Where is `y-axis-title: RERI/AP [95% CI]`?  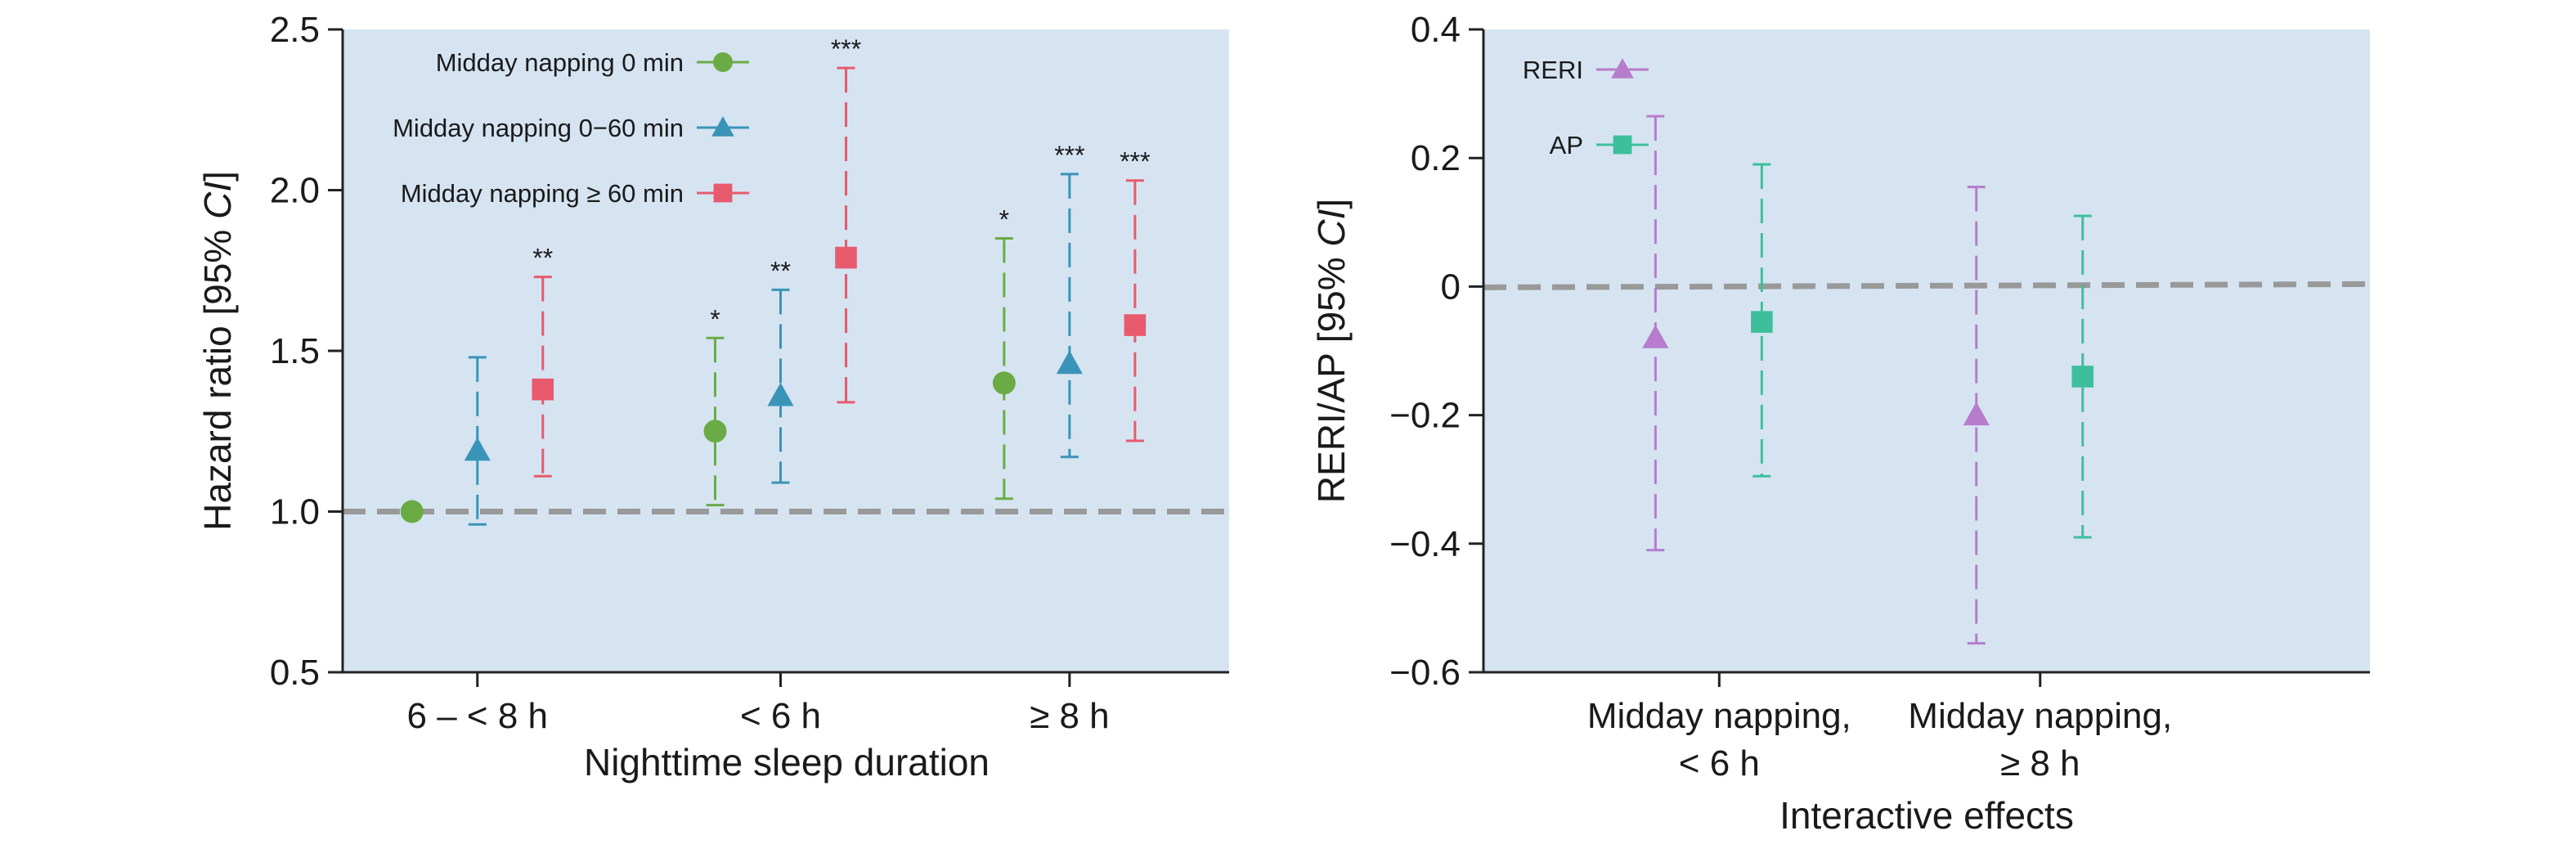 y-axis-title: RERI/AP [95% CI] is located at coordinates (1332, 351).